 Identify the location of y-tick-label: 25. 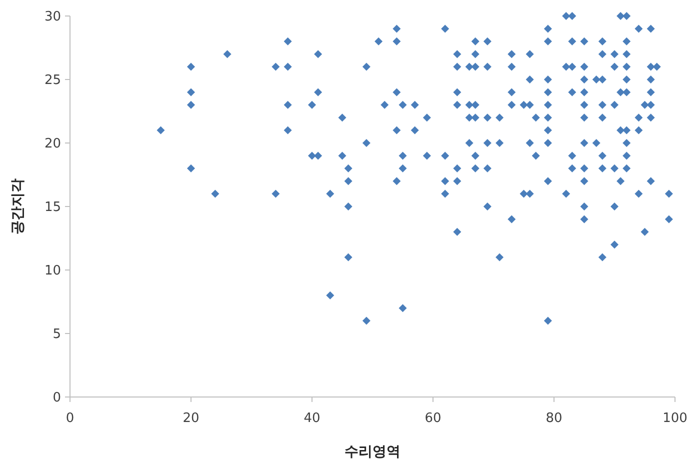
(52, 80).